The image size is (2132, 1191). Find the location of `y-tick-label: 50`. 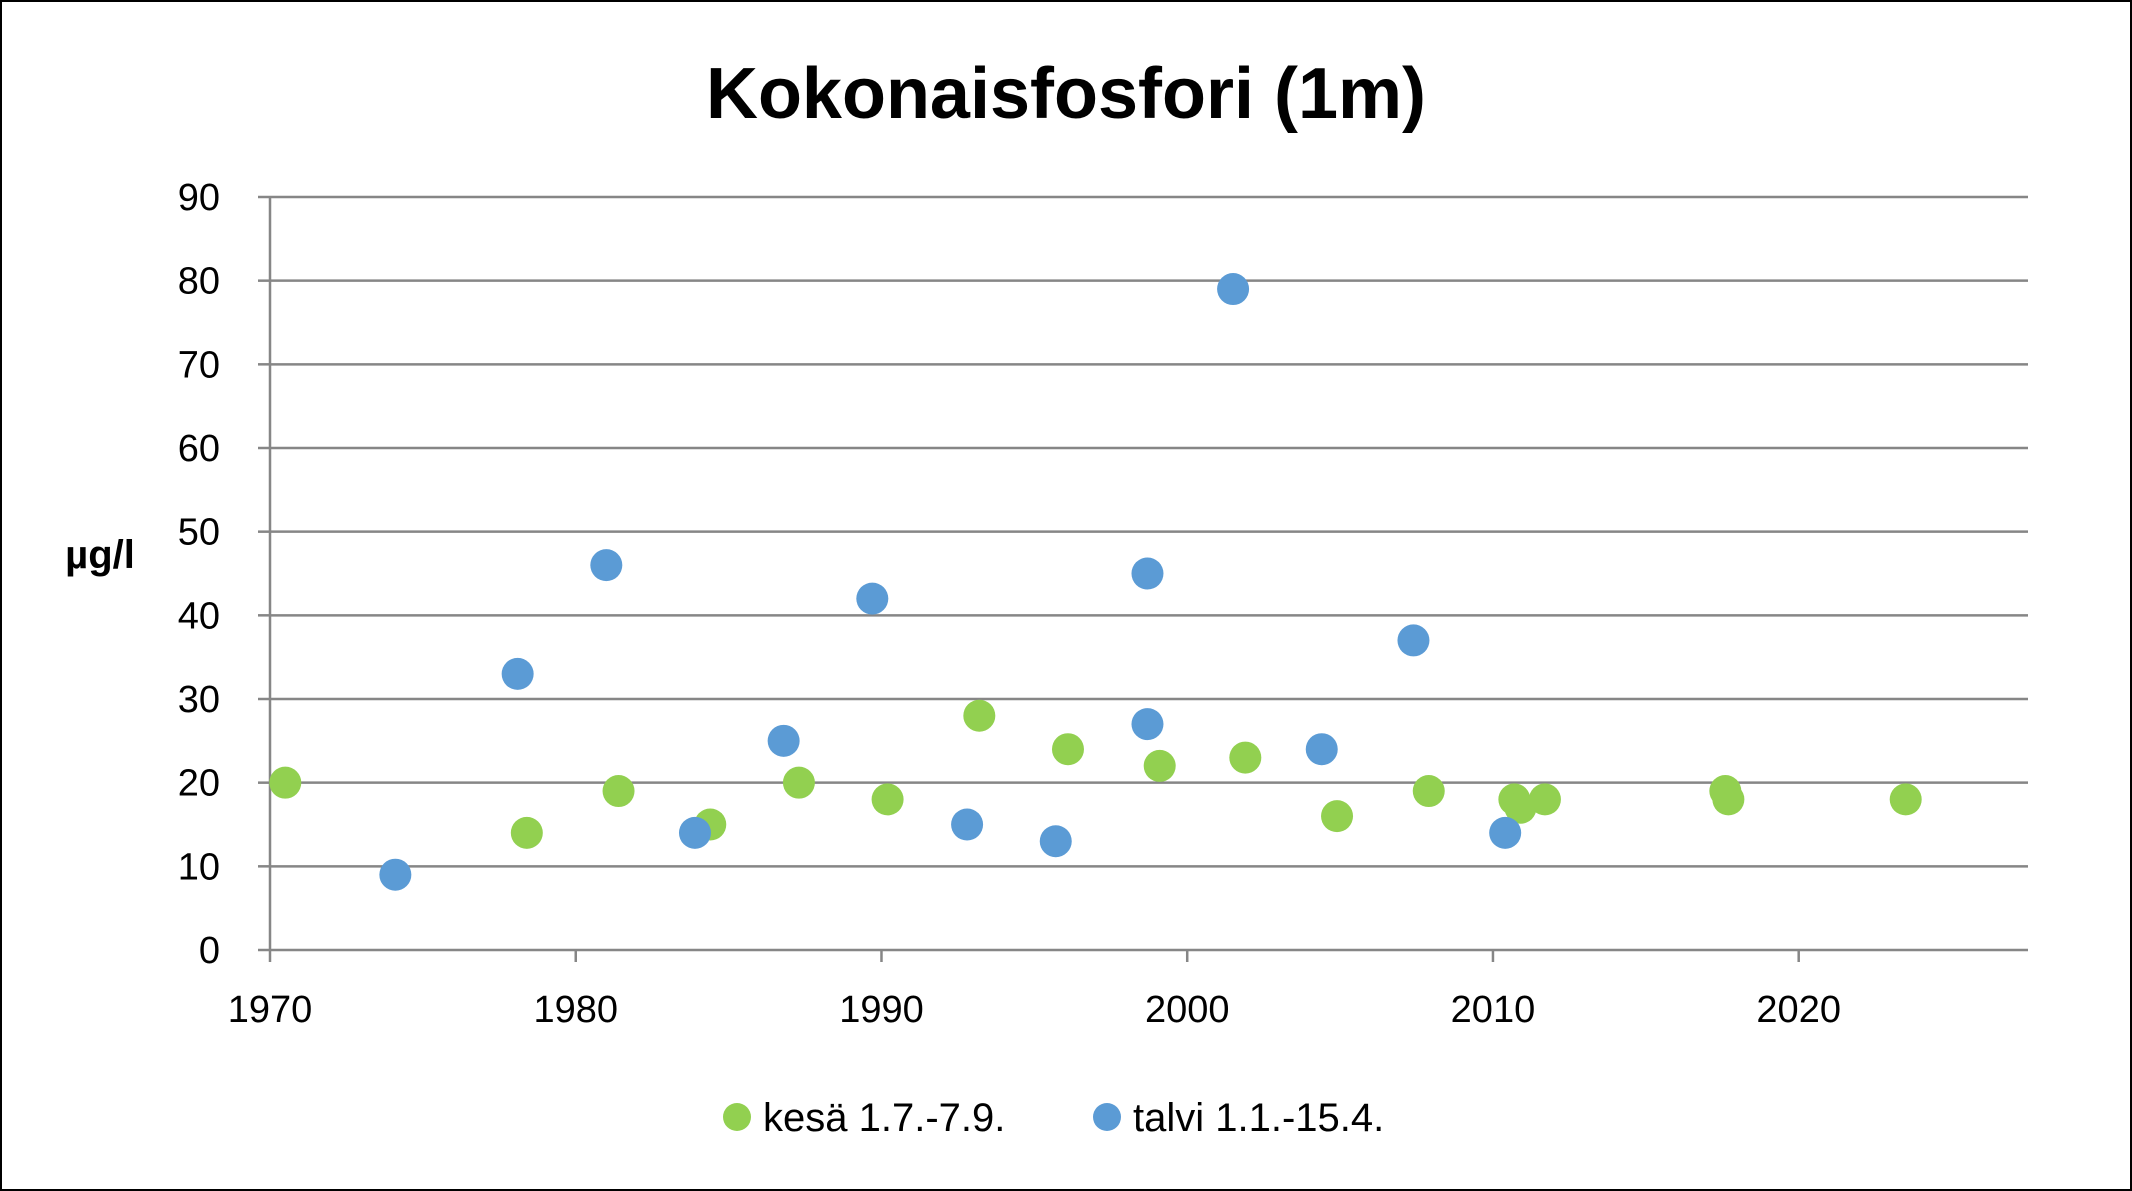

y-tick-label: 50 is located at coordinates (199, 533).